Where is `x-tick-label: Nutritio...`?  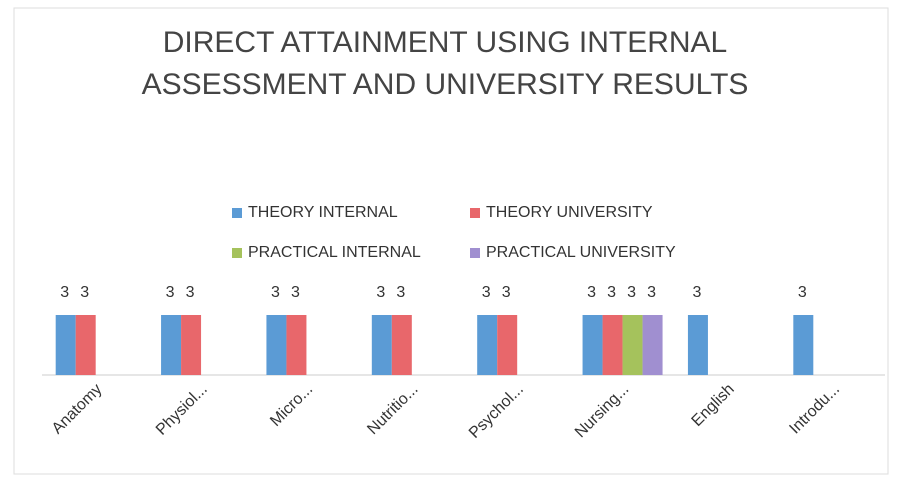
x-tick-label: Nutritio... is located at coordinates (392, 409).